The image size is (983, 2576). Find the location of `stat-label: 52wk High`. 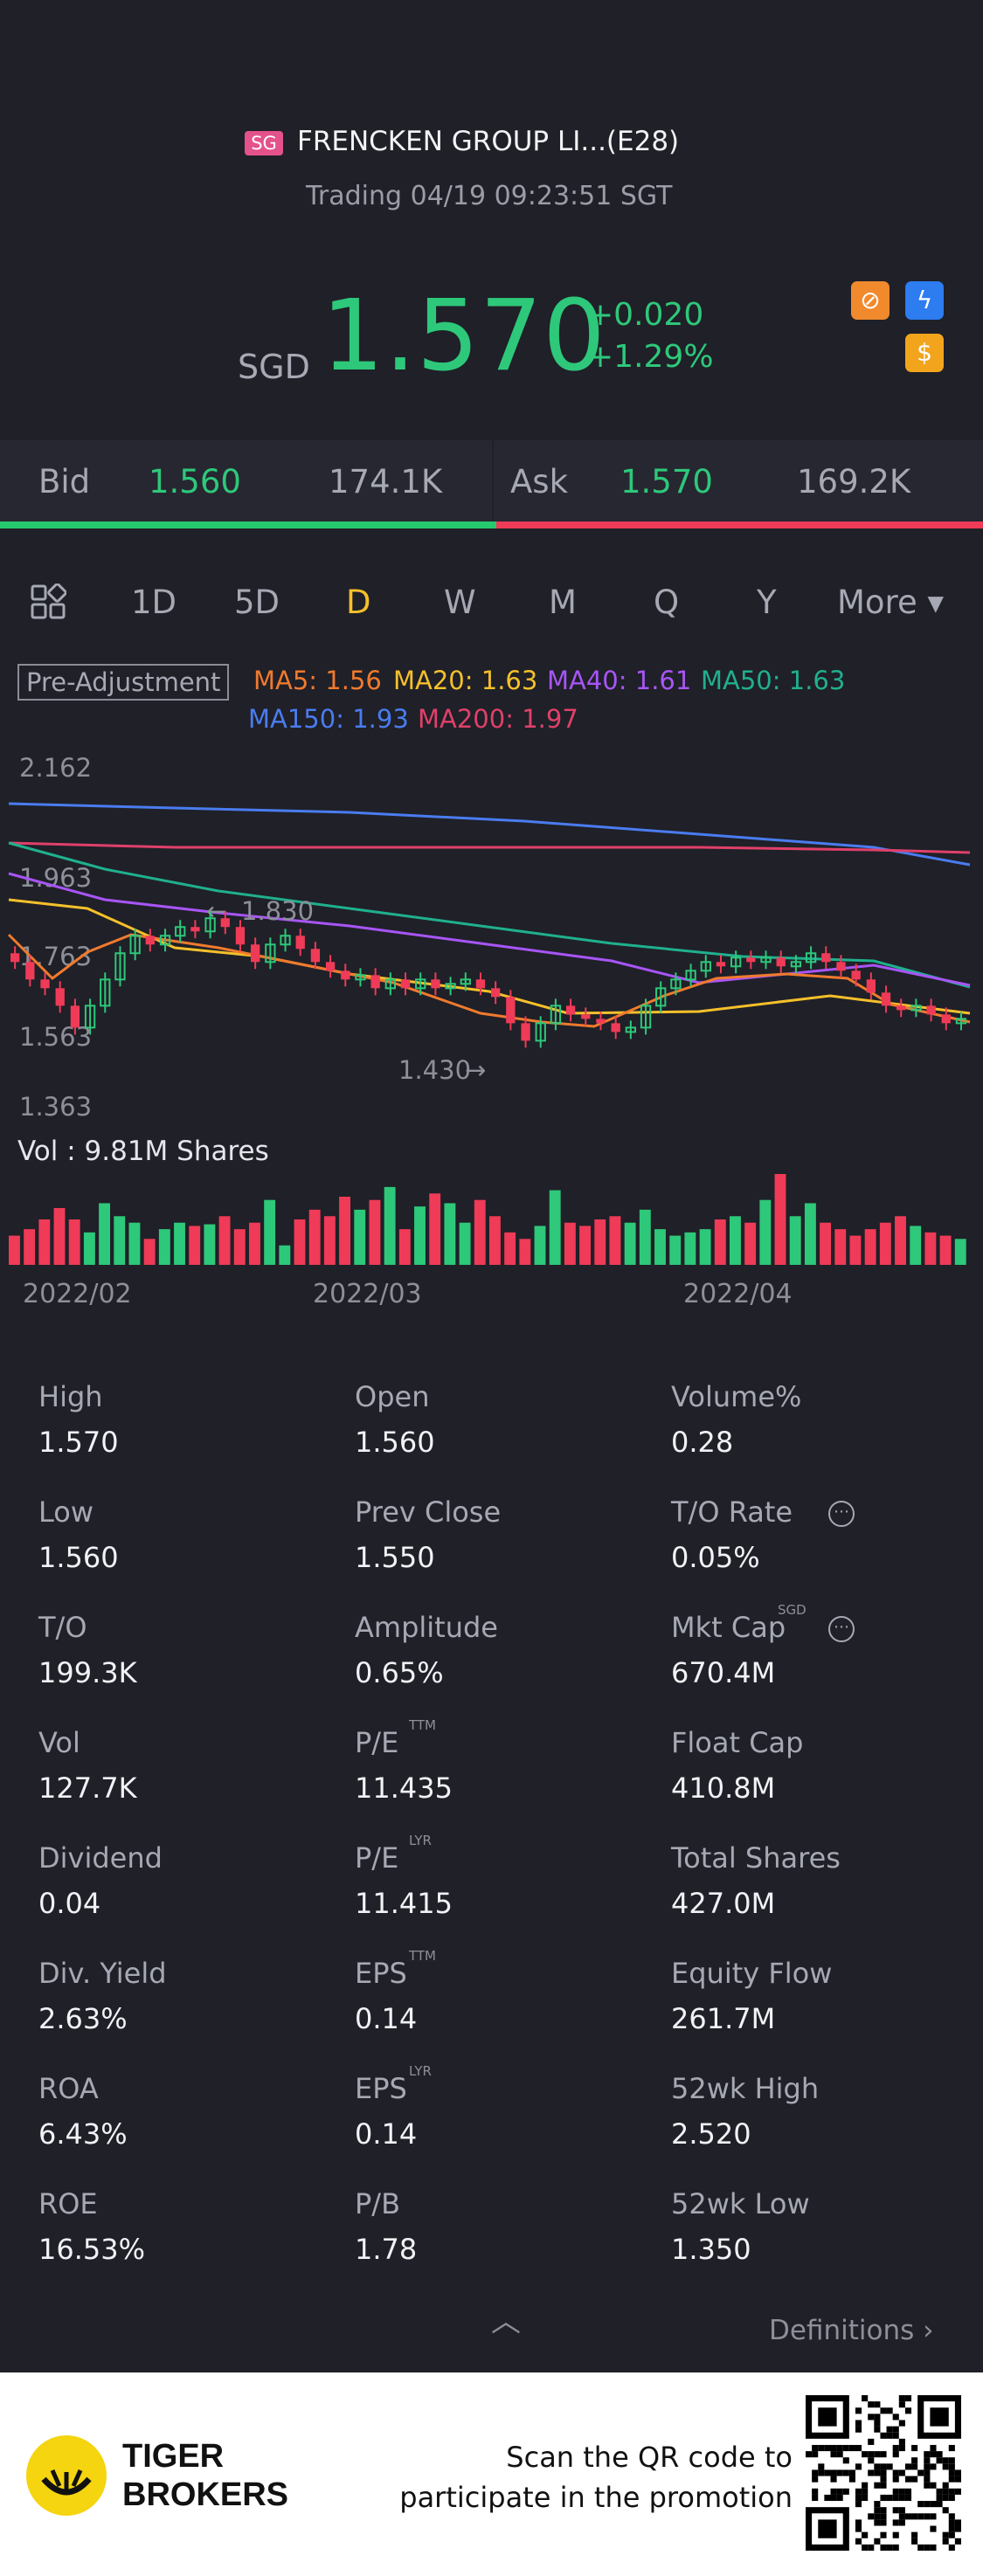

stat-label: 52wk High is located at coordinates (745, 2088).